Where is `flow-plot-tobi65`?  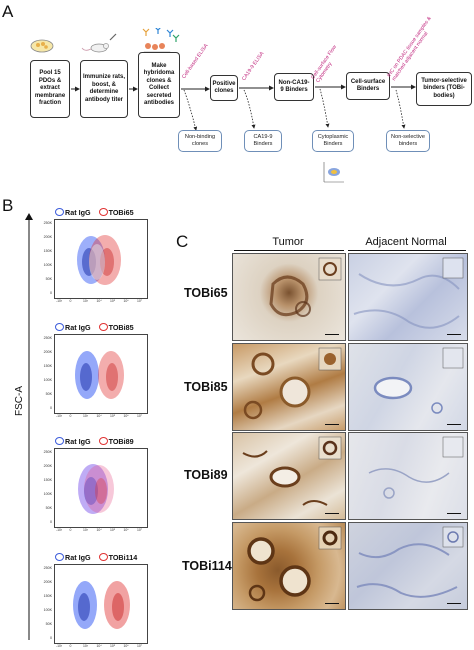 flow-plot-tobi65 is located at coordinates (101, 259).